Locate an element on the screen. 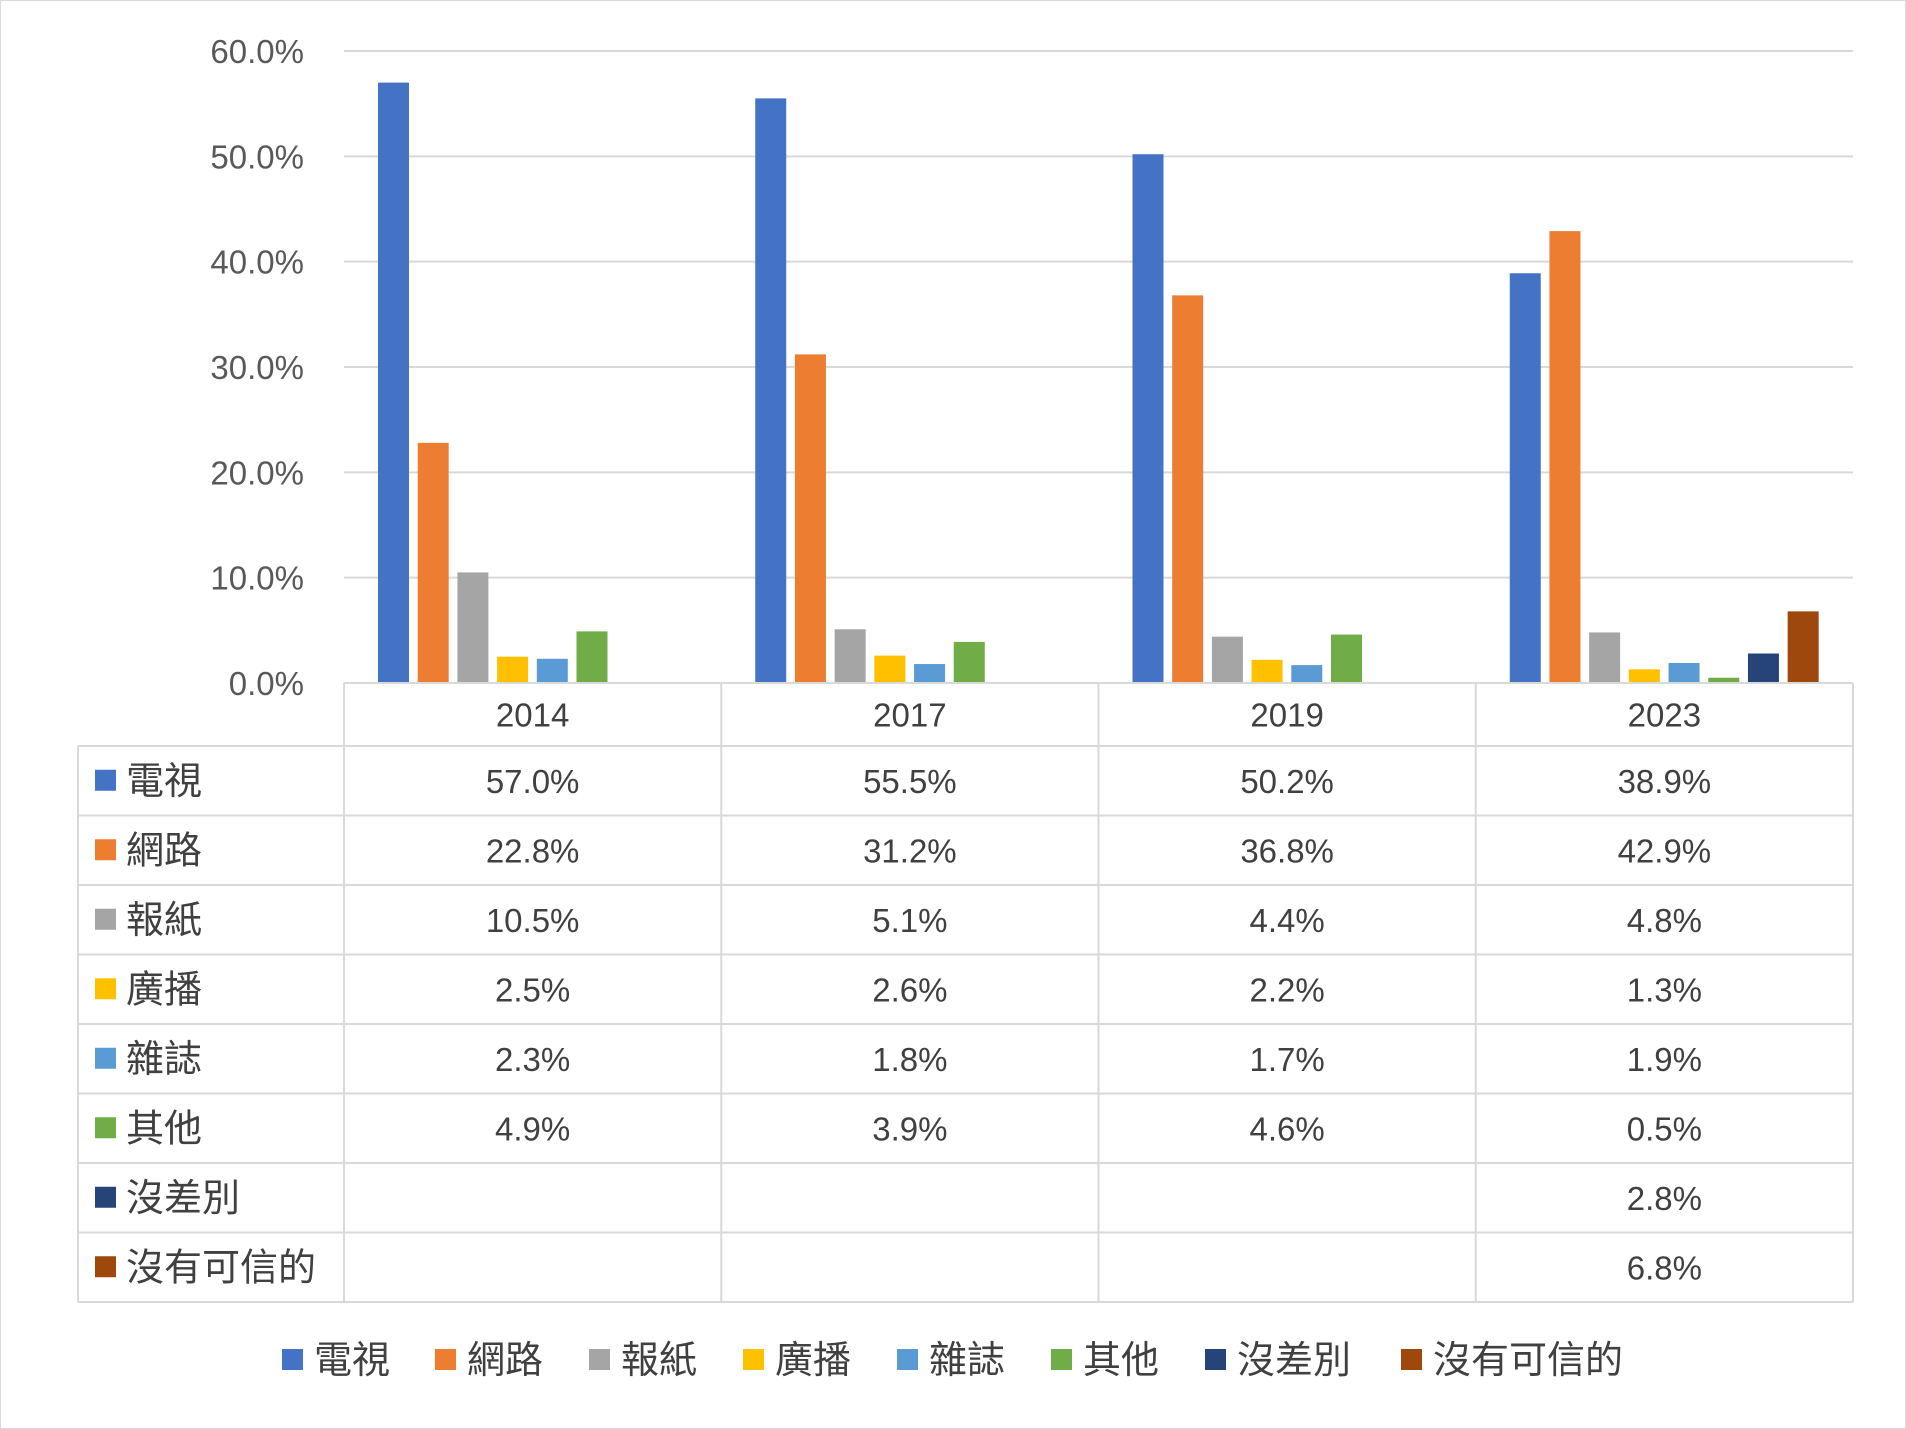  data-label: 1.7% is located at coordinates (1287, 1059).